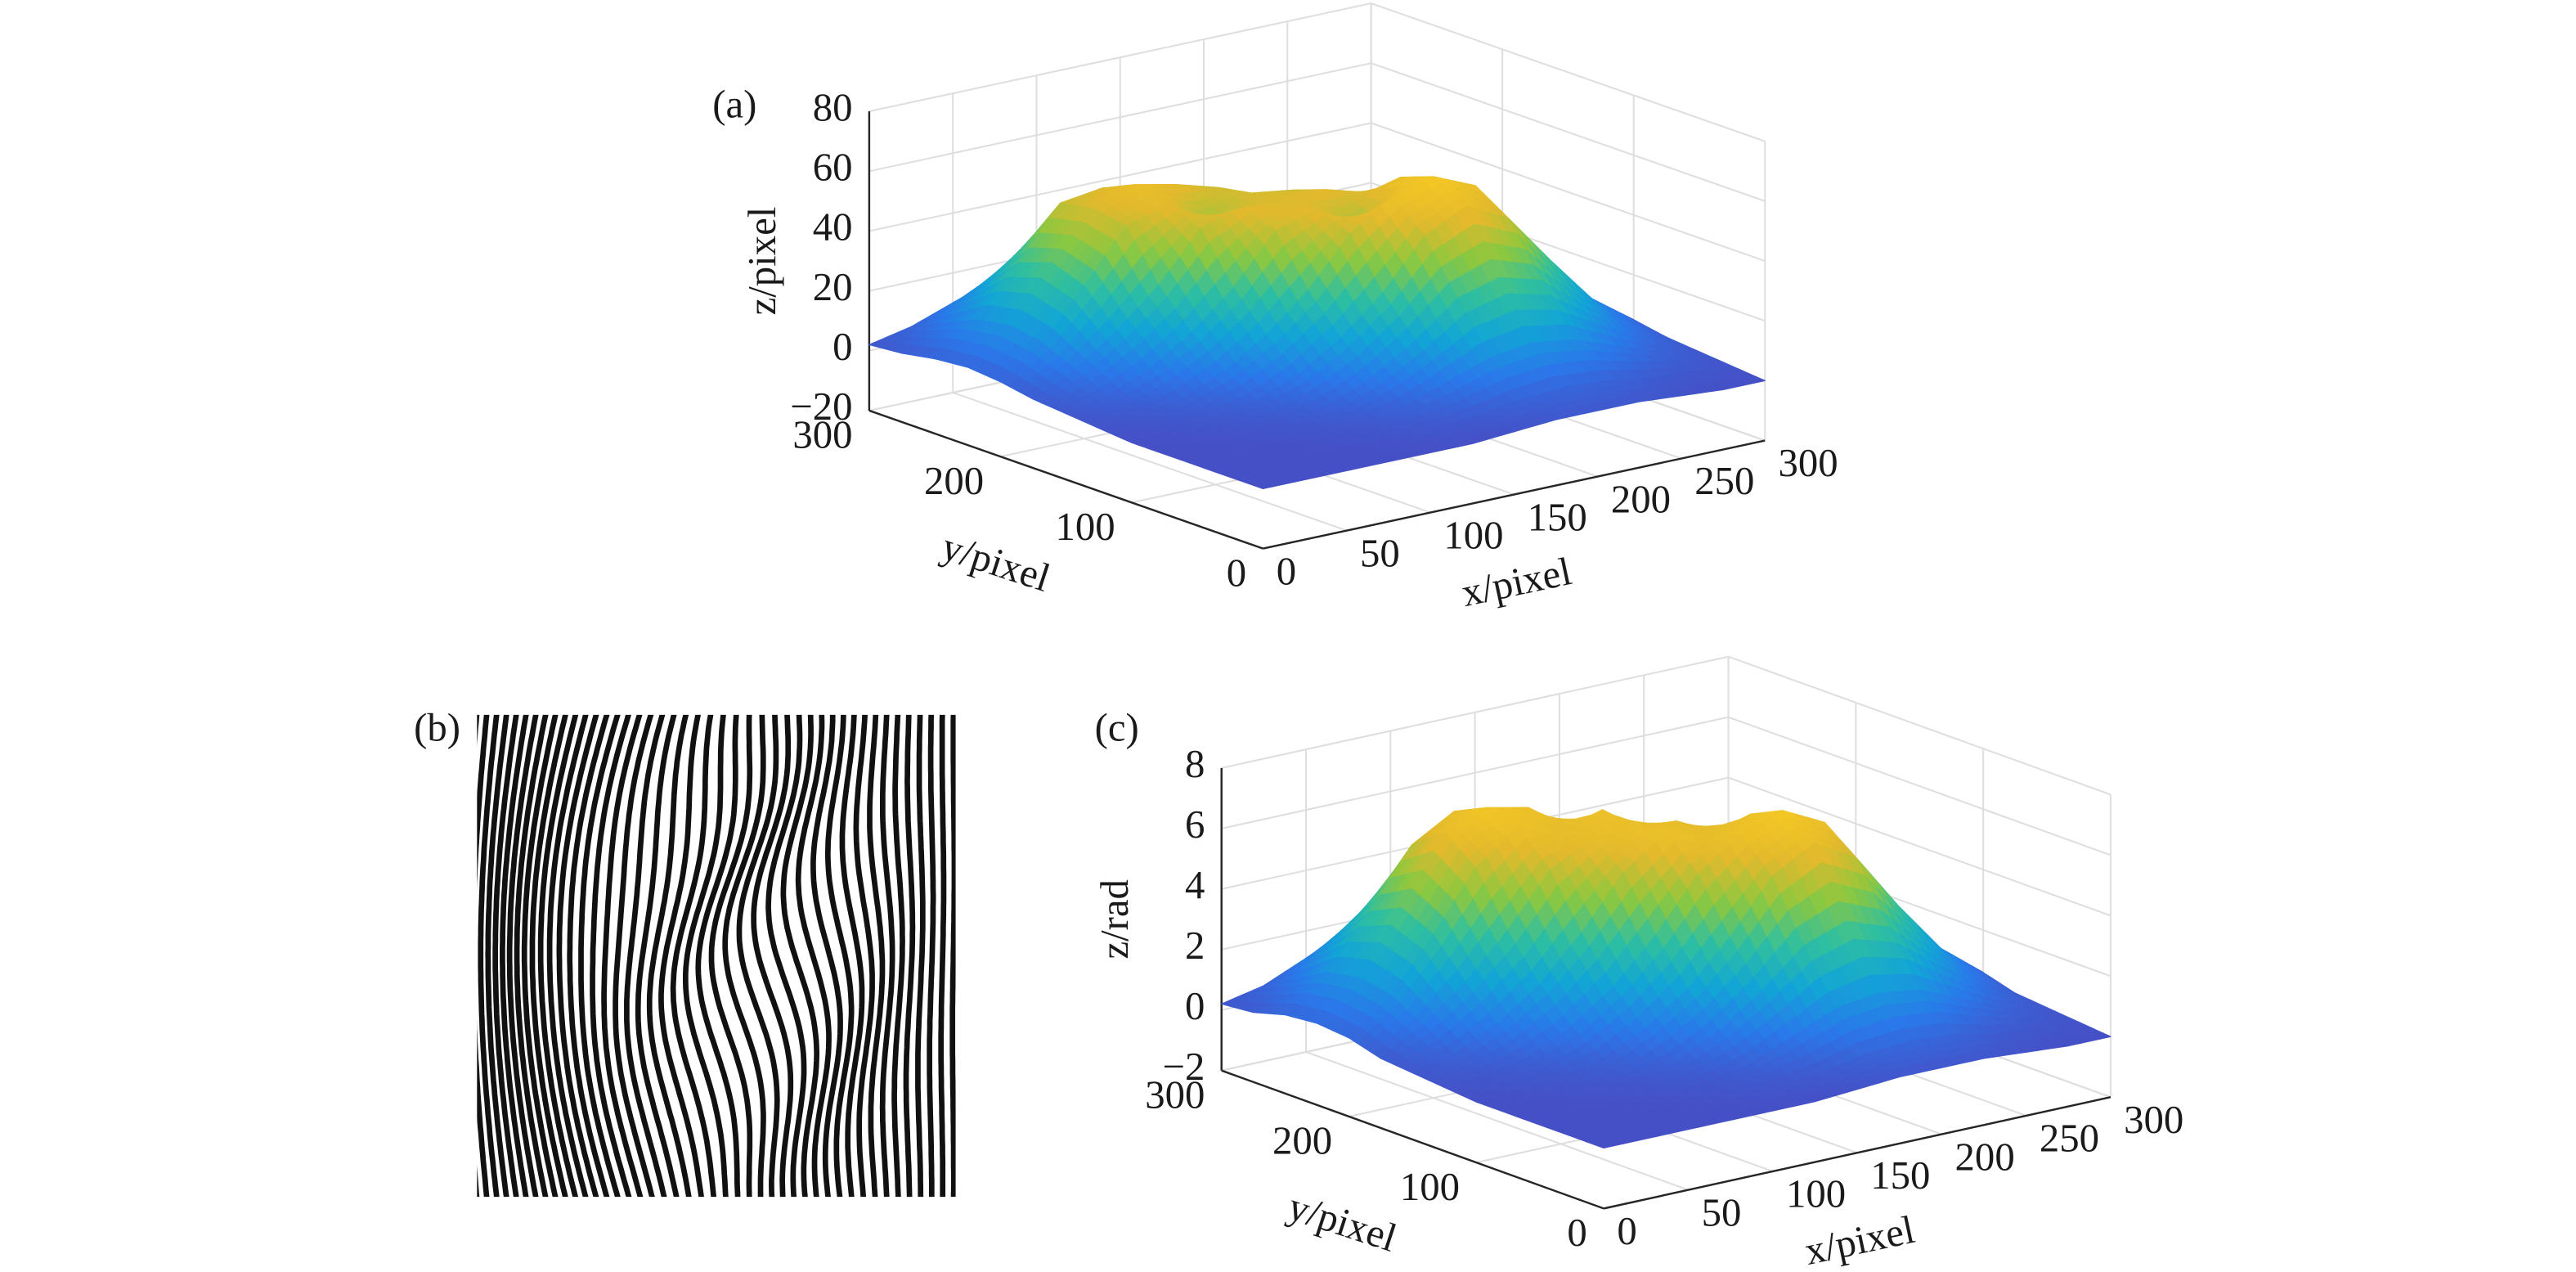 The width and height of the screenshot is (2576, 1272). Describe the element at coordinates (1195, 764) in the screenshot. I see `z-tick-label: 8` at that location.